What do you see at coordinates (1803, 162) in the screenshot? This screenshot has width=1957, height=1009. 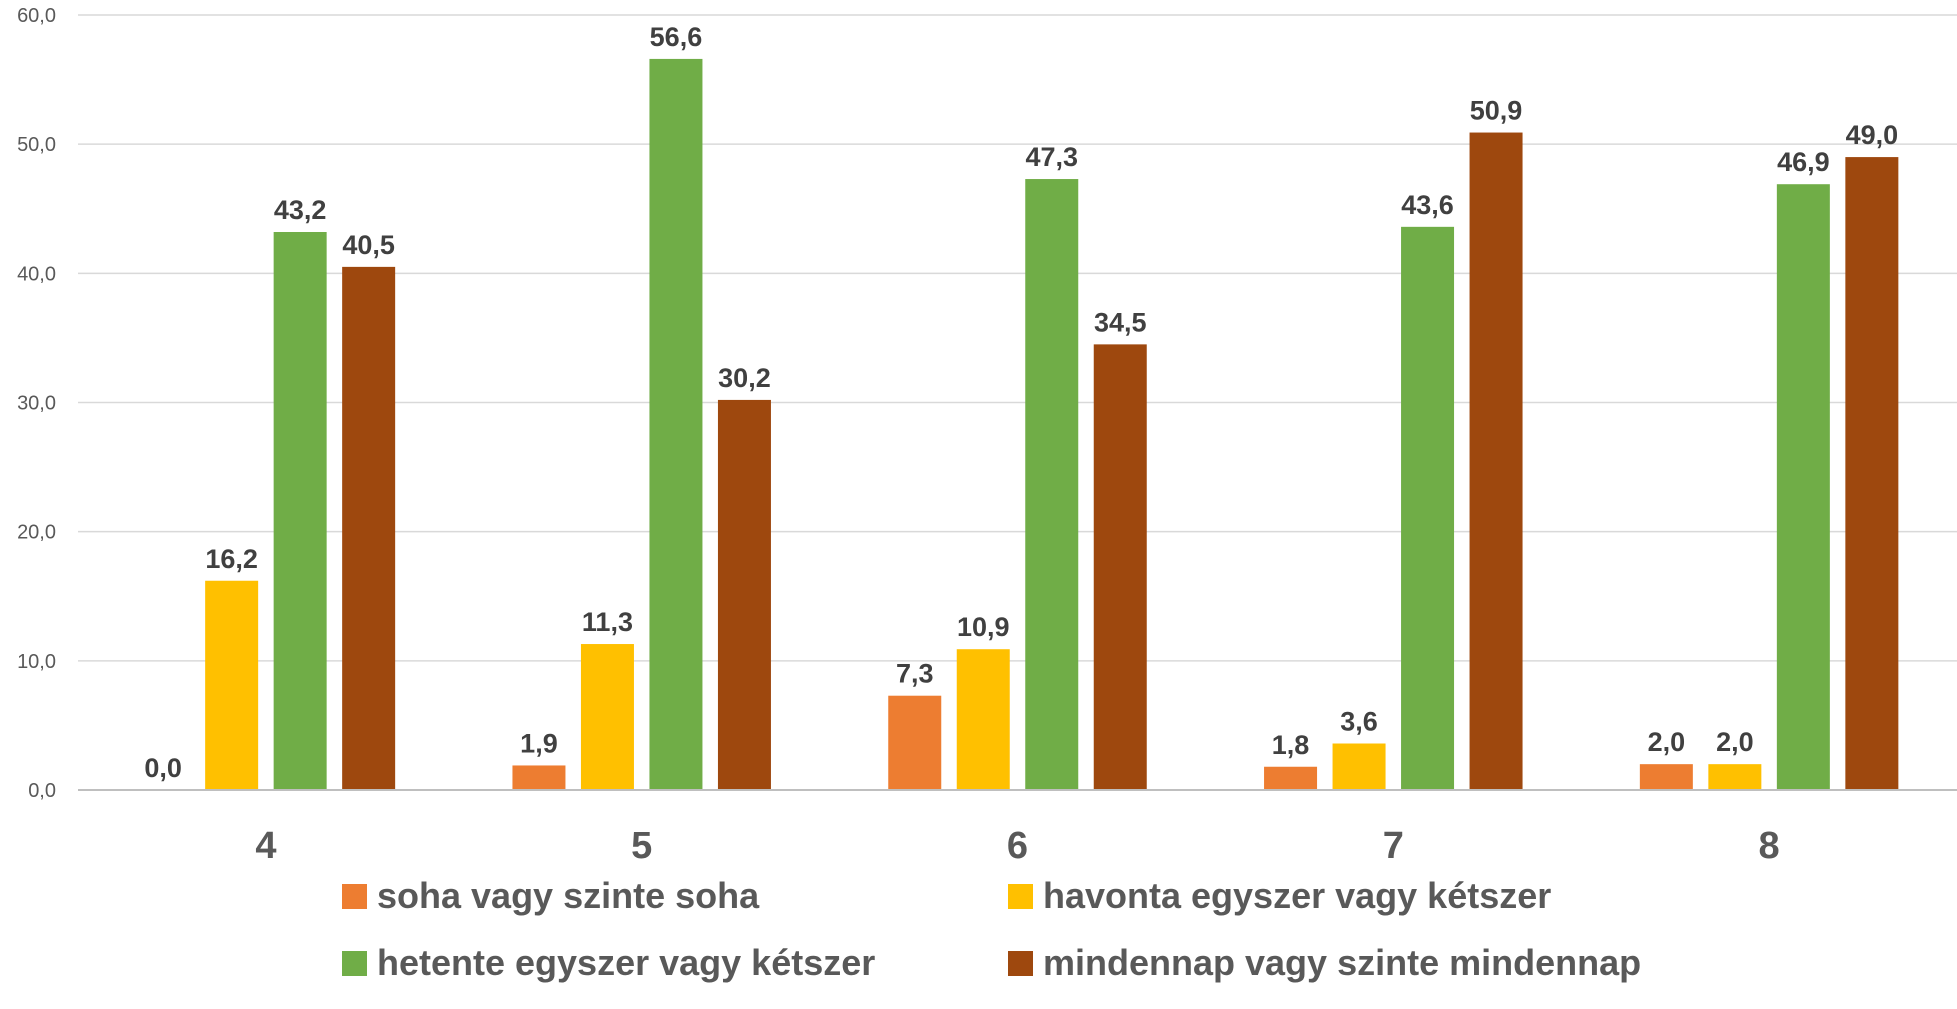 I see `data-label: 46,9` at bounding box center [1803, 162].